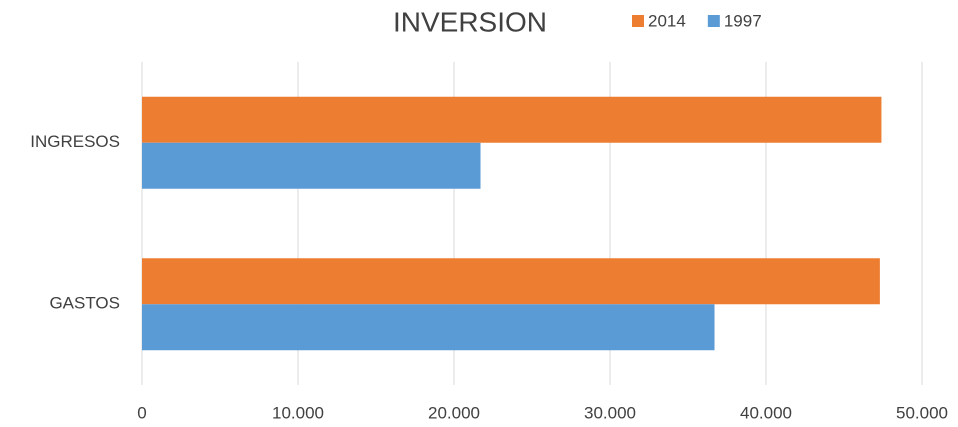  What do you see at coordinates (922, 412) in the screenshot?
I see `x-tick-label: 50.000` at bounding box center [922, 412].